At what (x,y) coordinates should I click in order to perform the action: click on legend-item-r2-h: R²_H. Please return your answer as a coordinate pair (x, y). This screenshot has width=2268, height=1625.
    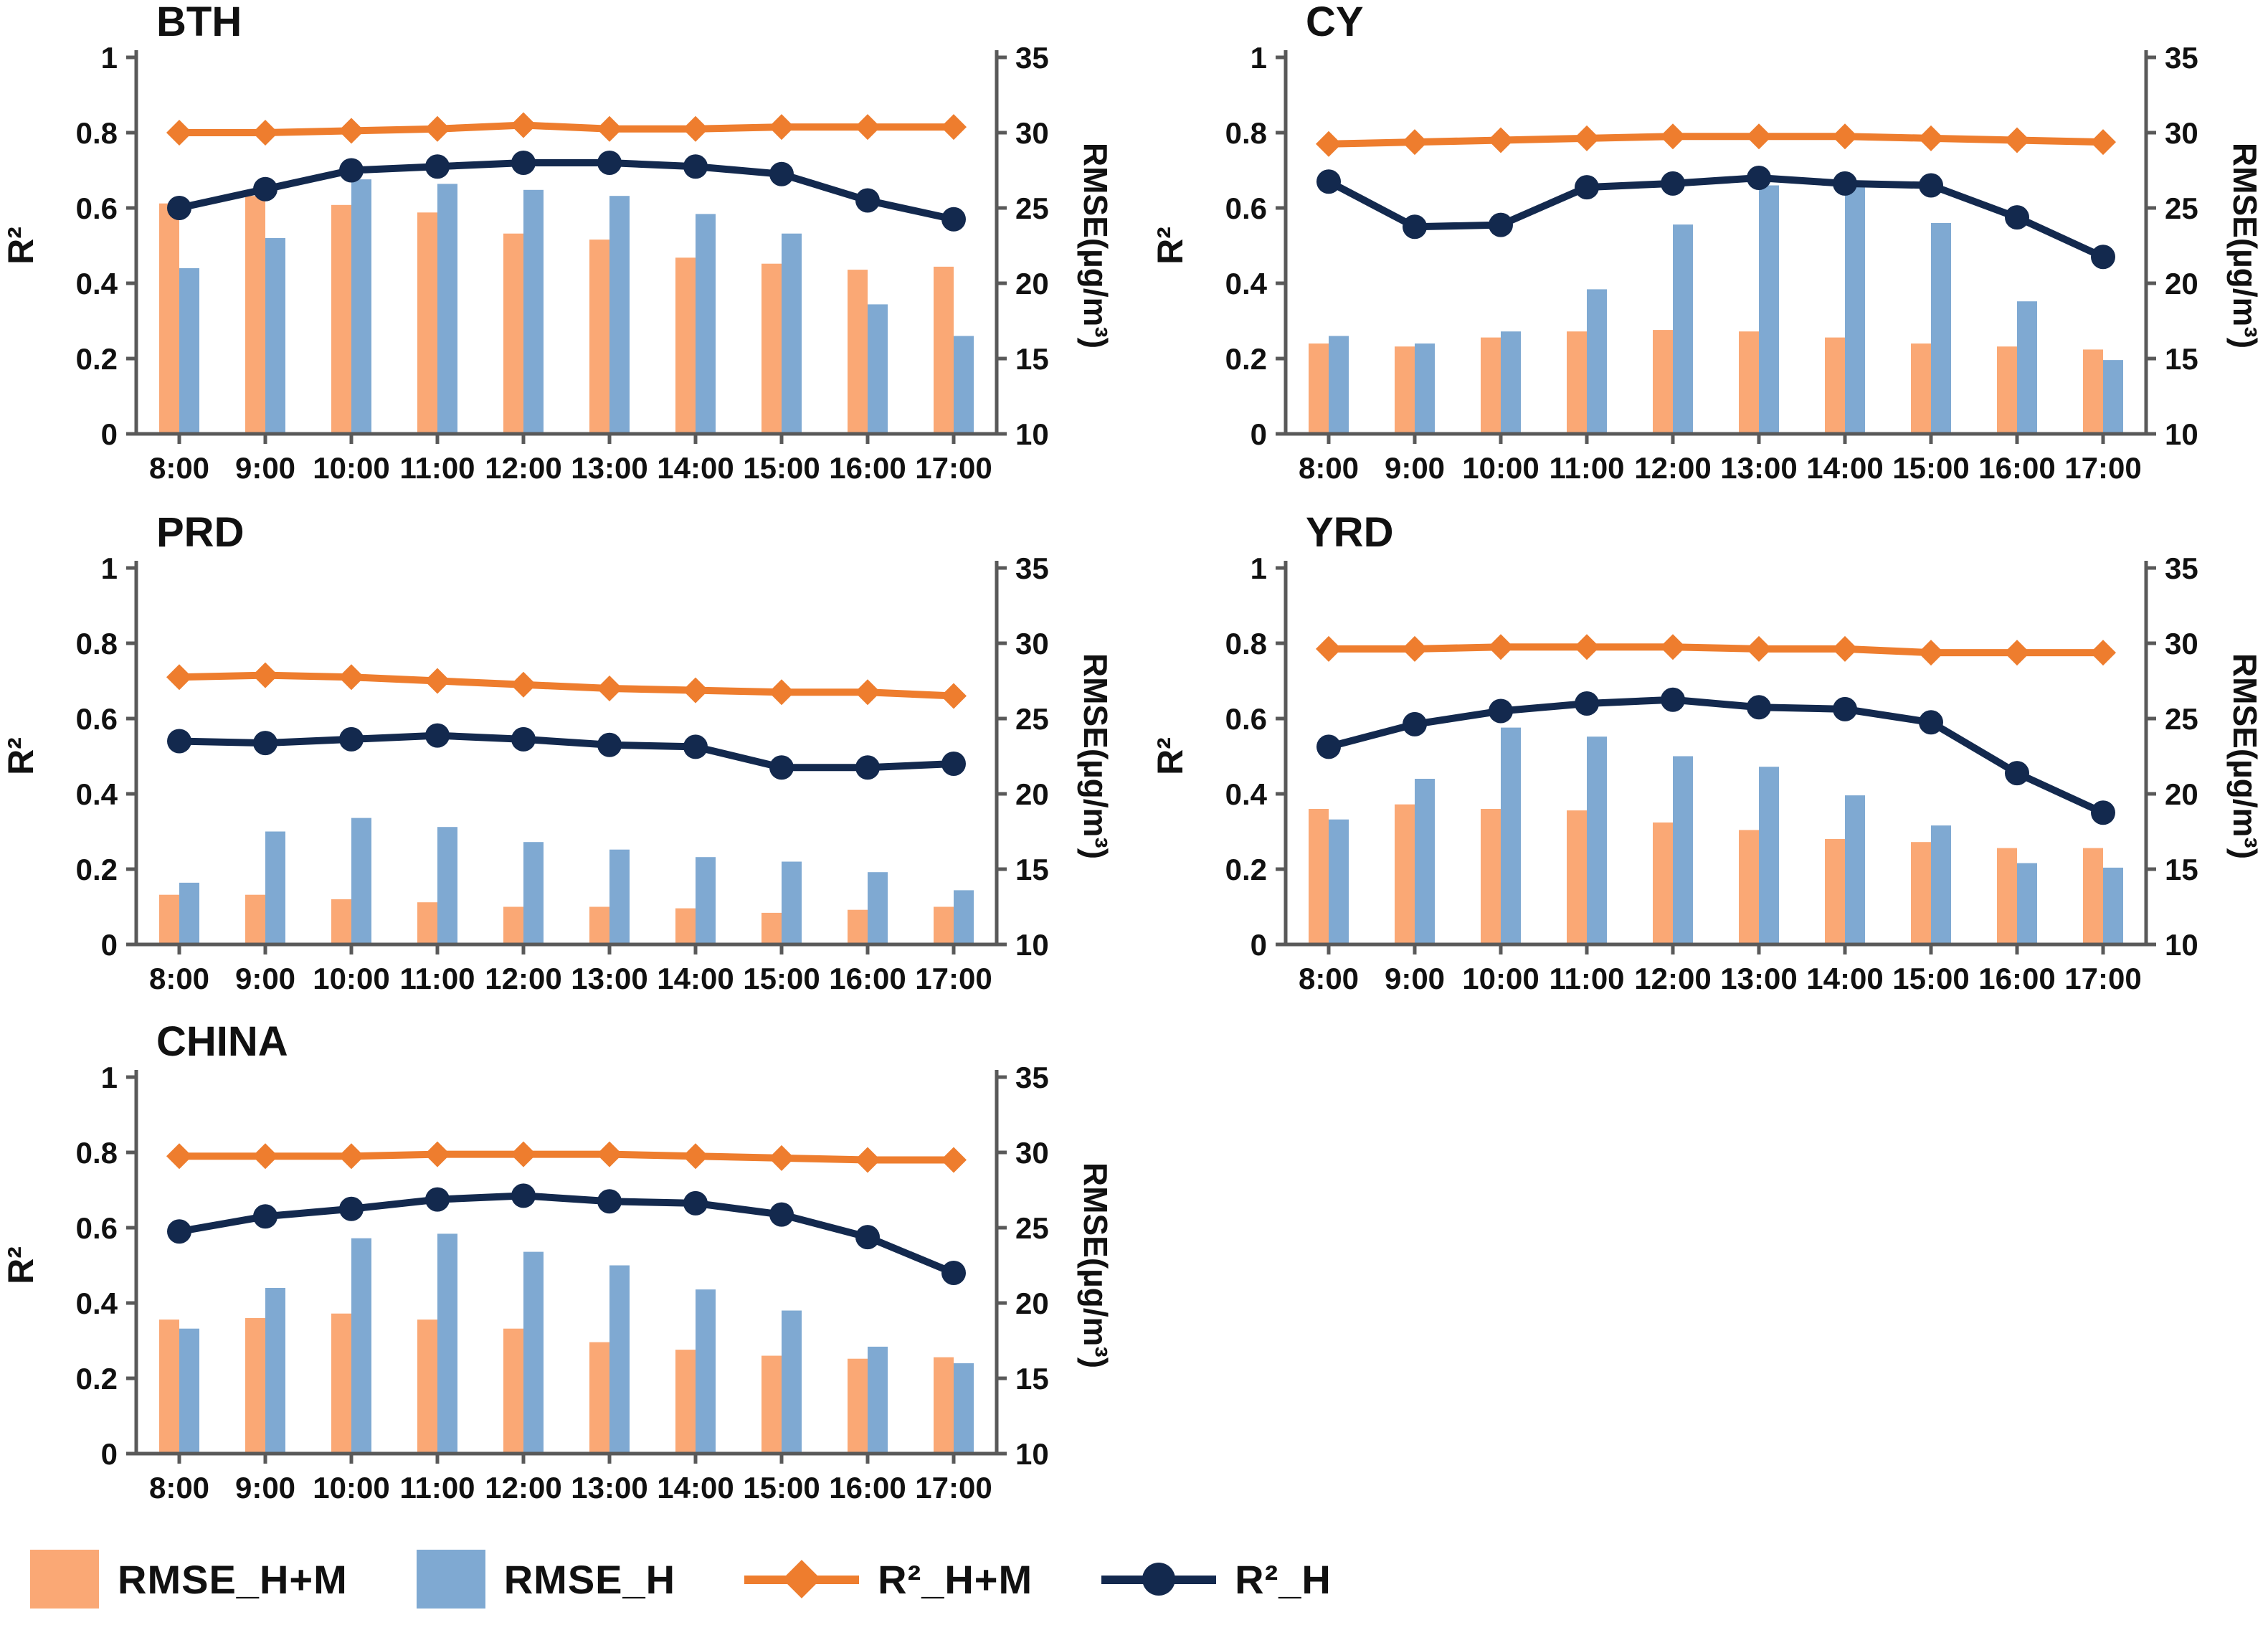
    Looking at the image, I should click on (1216, 1579).